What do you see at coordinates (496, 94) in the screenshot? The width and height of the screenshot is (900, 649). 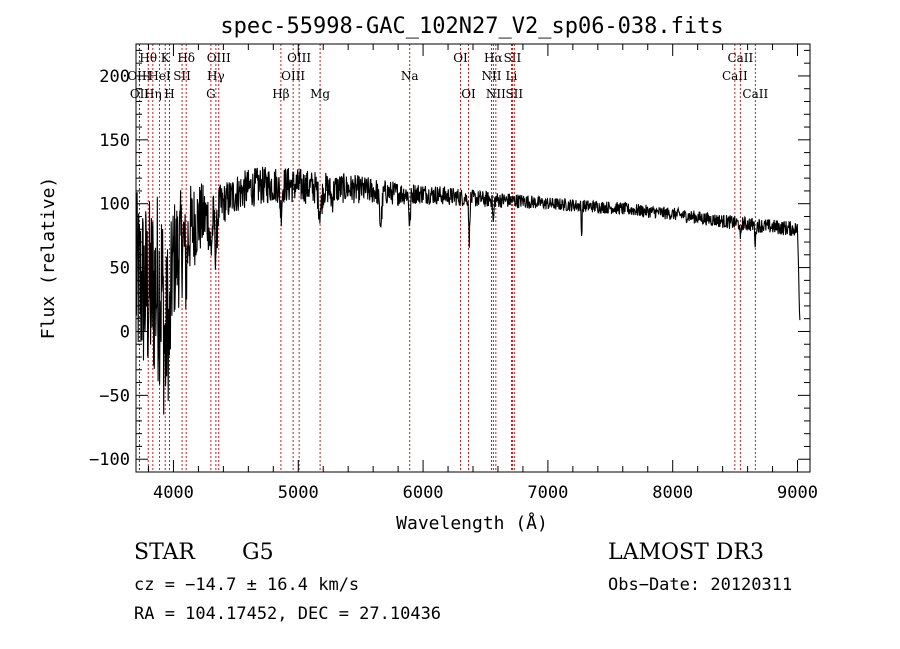 I see `line-label-21: NII` at bounding box center [496, 94].